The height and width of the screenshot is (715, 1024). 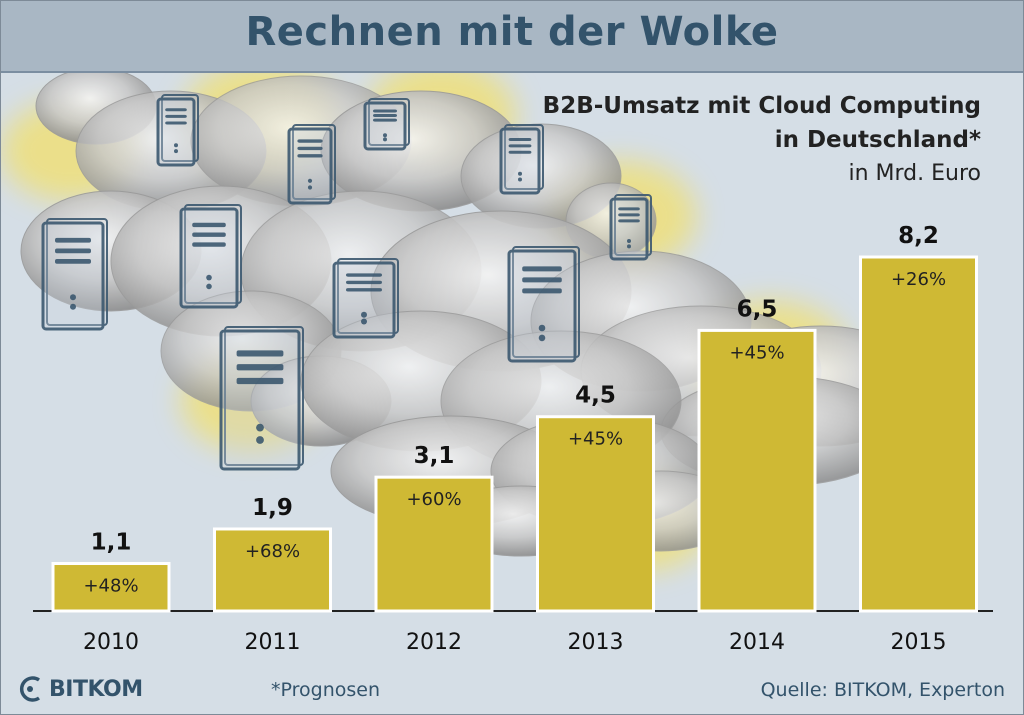 What do you see at coordinates (272, 570) in the screenshot?
I see `bar-2011` at bounding box center [272, 570].